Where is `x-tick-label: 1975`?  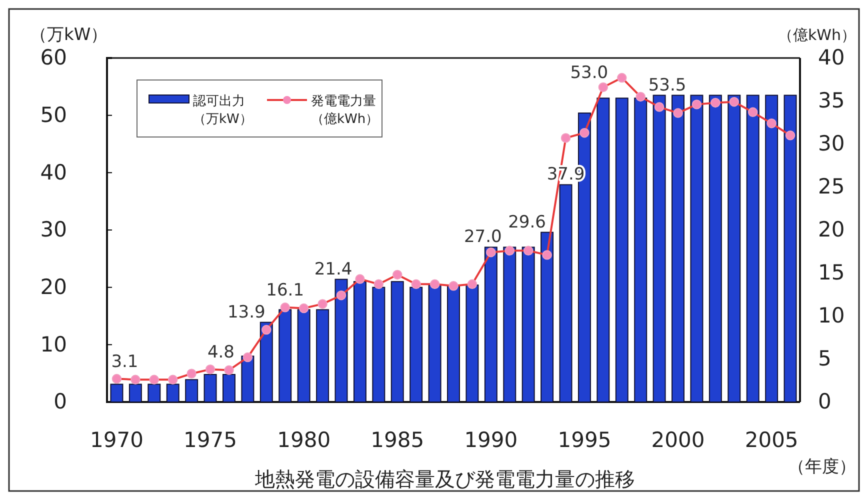
x-tick-label: 1975 is located at coordinates (211, 440).